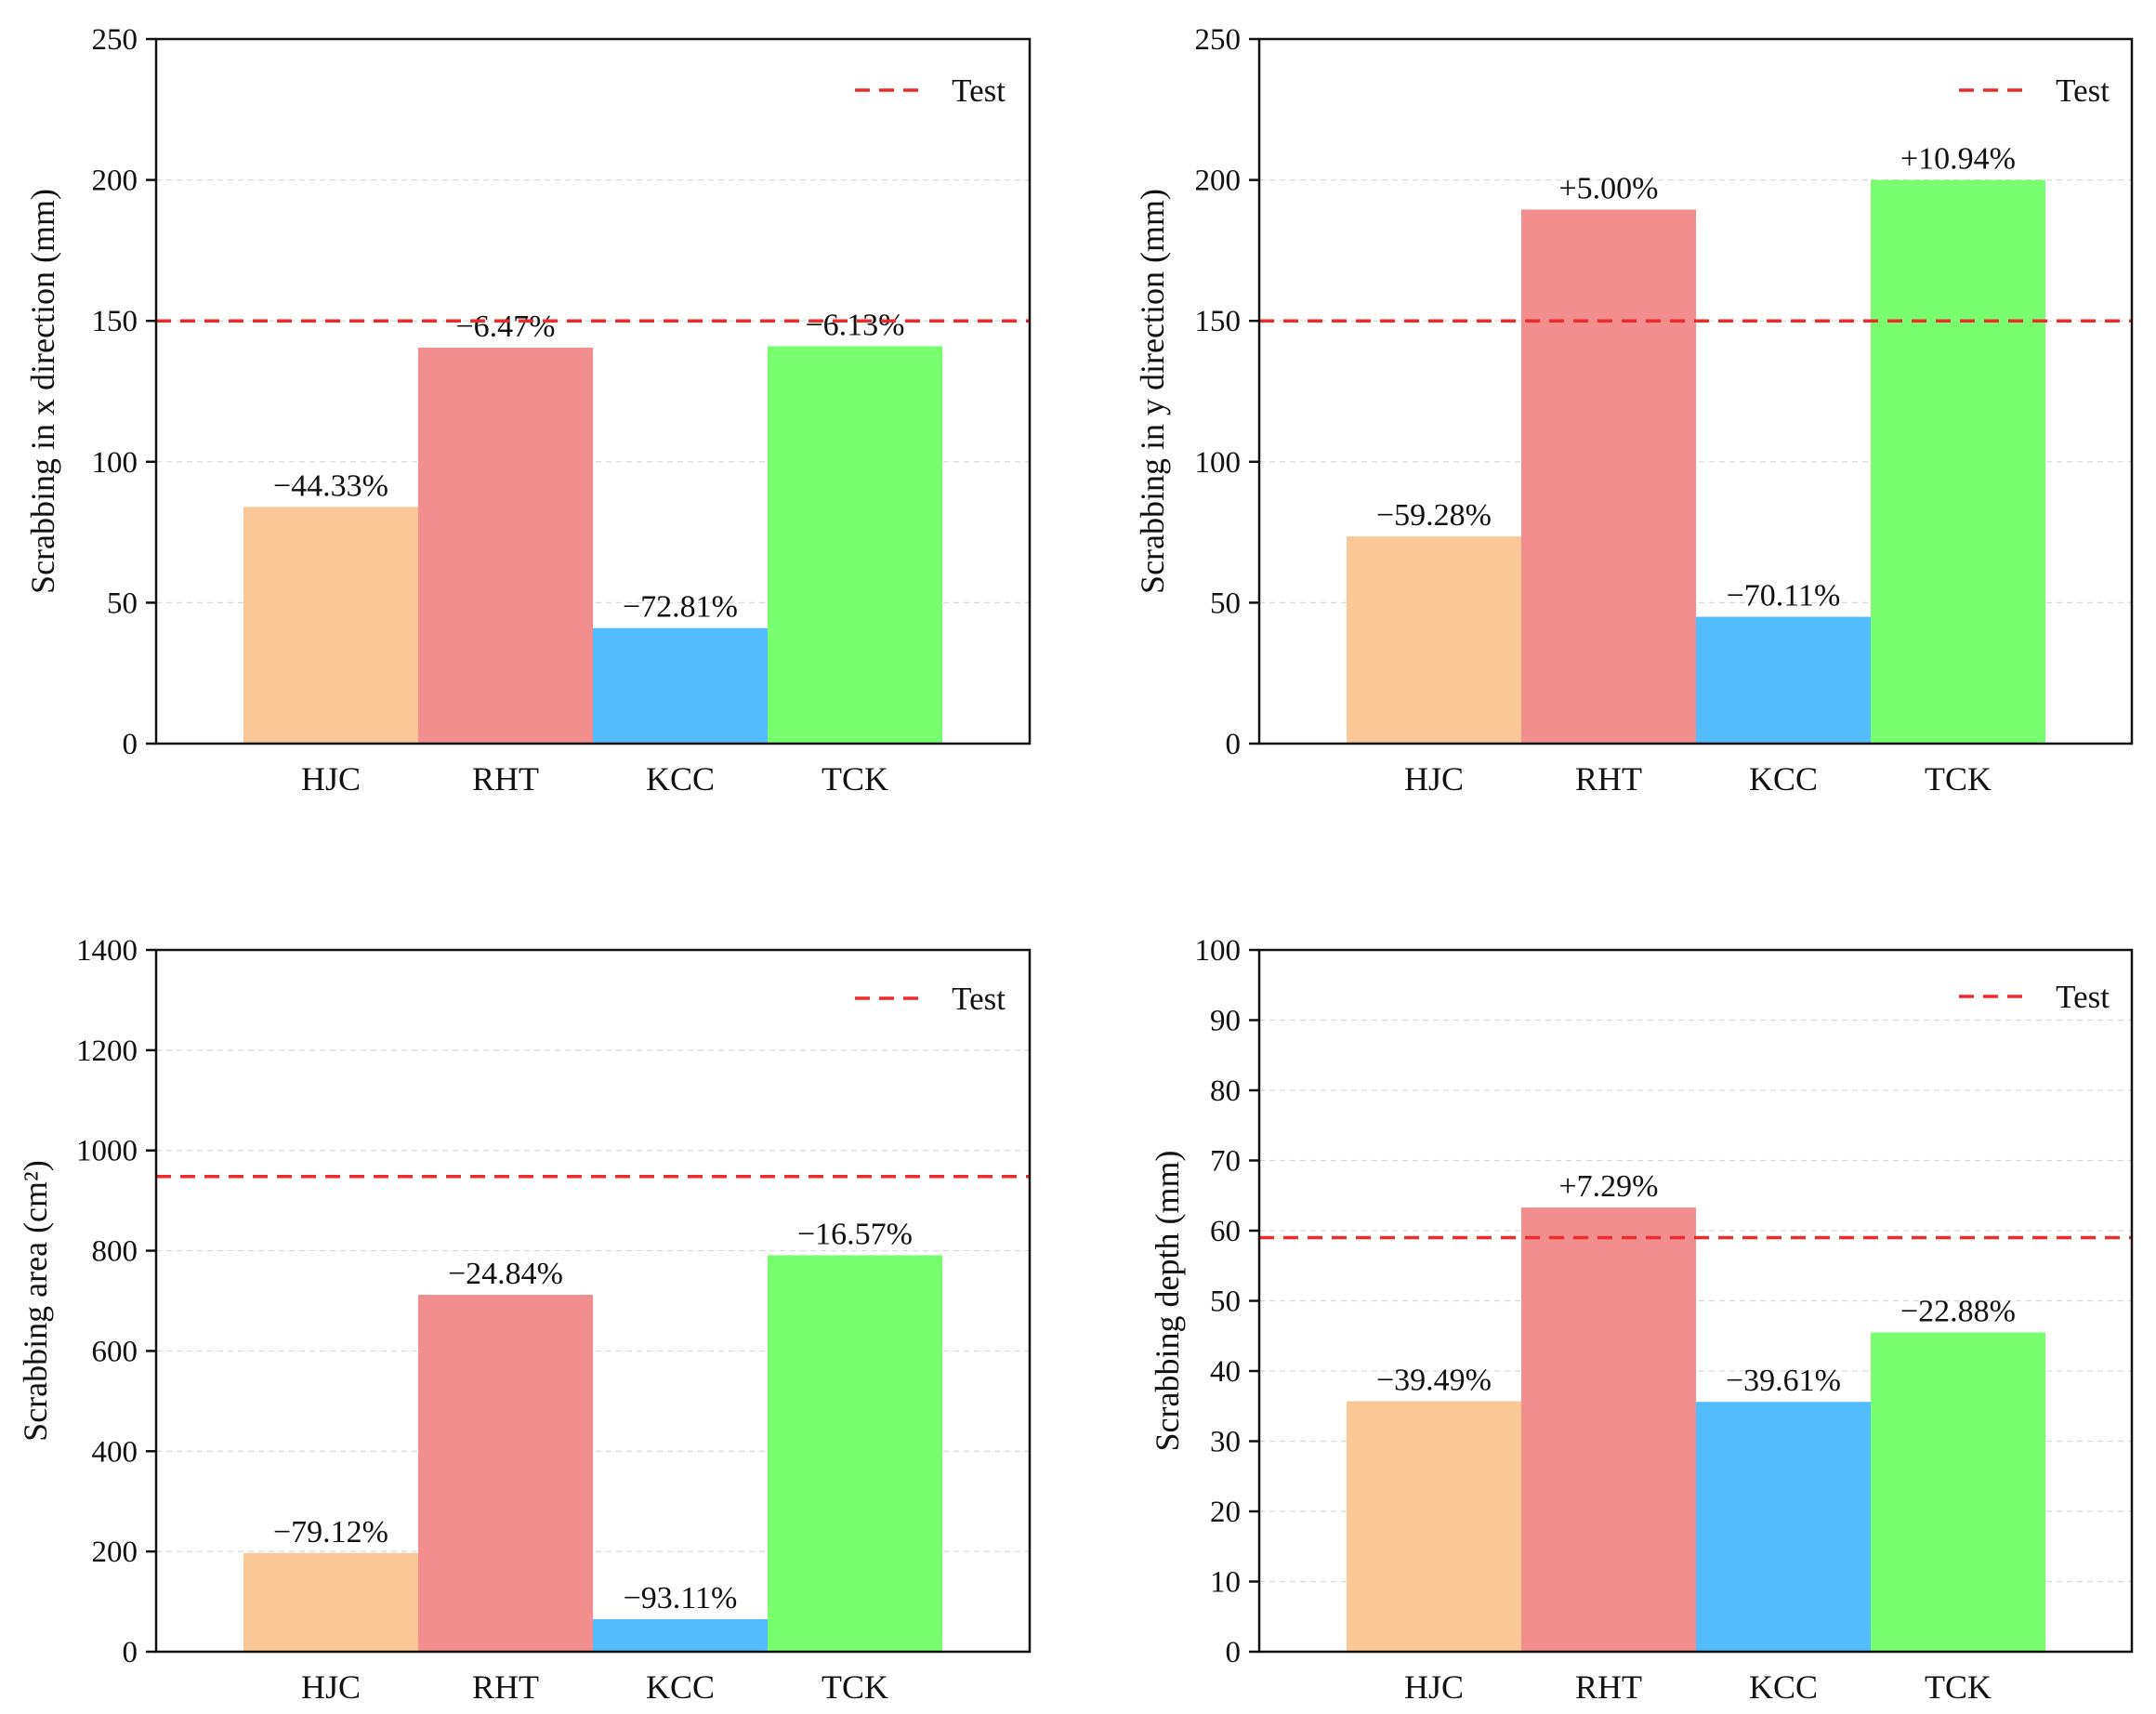 The image size is (2156, 1714). I want to click on y-axis-title: Scrabbing in x direction (mm), so click(43, 392).